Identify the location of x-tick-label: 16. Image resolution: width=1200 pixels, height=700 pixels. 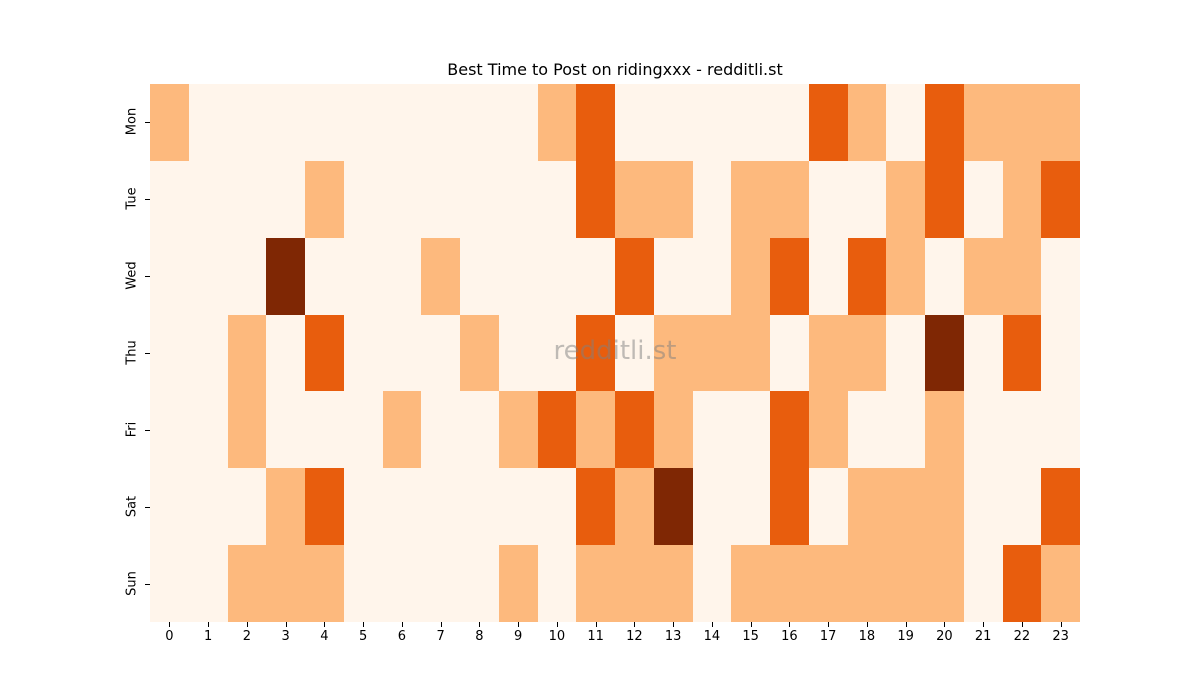
(789, 636).